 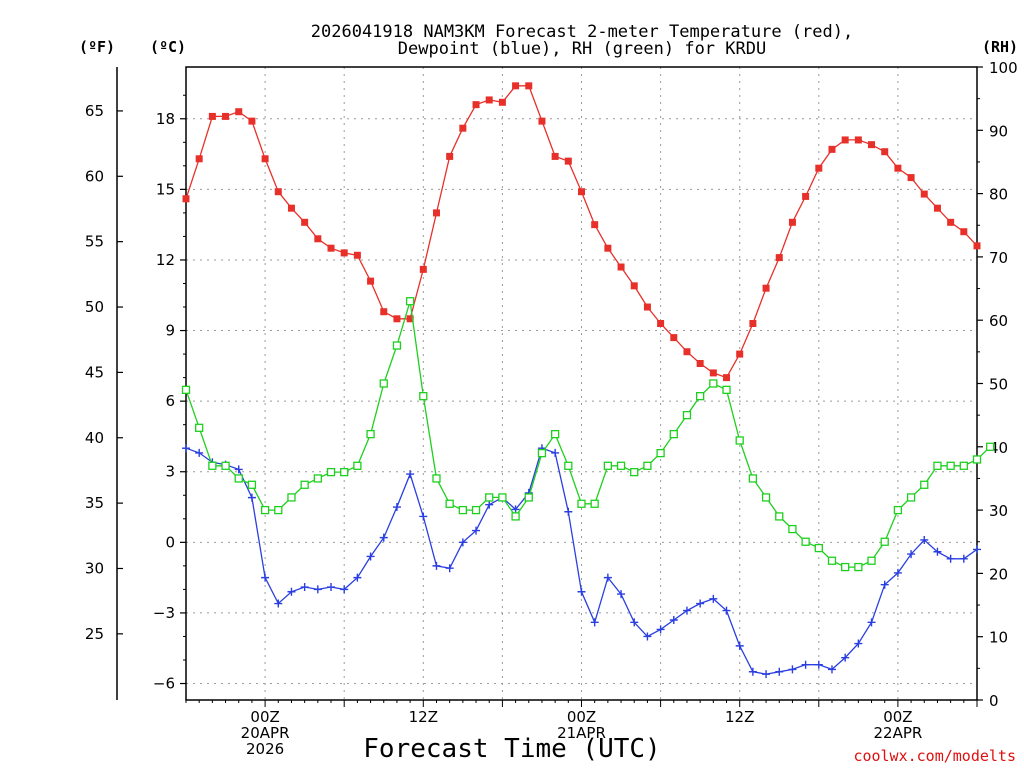 I want to click on fahrenheit-tick-label: 40, so click(x=94, y=438).